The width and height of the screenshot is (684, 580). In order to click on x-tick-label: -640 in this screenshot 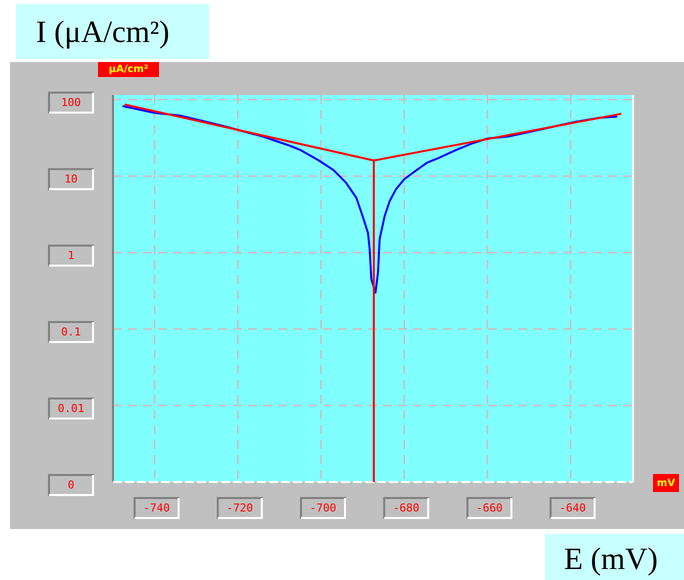, I will do `click(572, 508)`.